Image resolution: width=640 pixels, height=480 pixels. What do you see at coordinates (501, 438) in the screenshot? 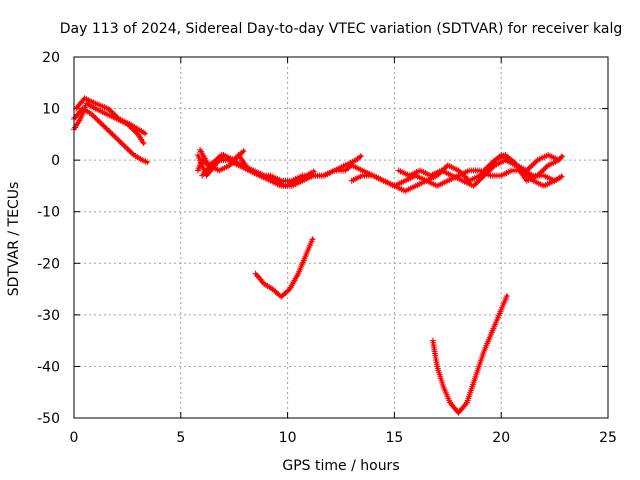
I see `x-tick-label: 20` at bounding box center [501, 438].